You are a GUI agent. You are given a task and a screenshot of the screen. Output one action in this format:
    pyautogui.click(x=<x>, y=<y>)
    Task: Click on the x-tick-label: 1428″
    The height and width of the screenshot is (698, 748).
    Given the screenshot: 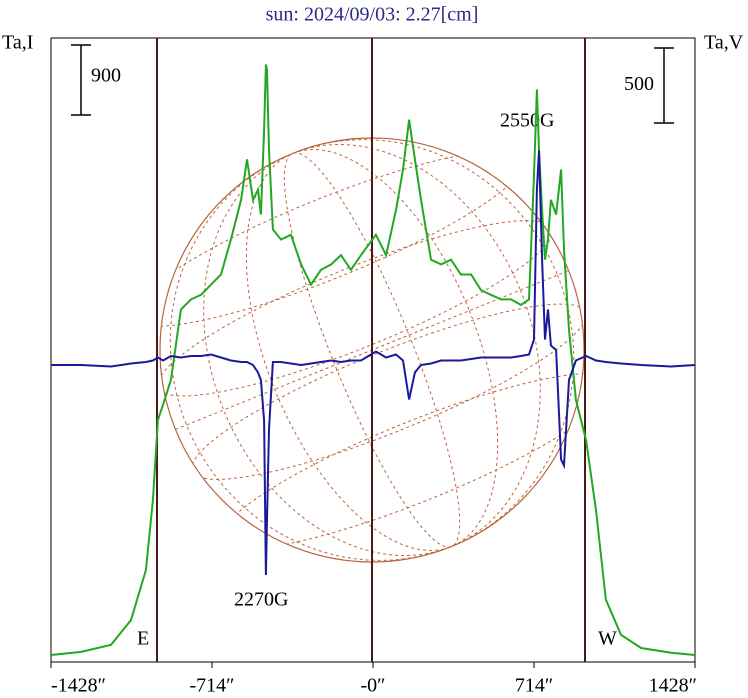 What is the action you would take?
    pyautogui.click(x=673, y=686)
    